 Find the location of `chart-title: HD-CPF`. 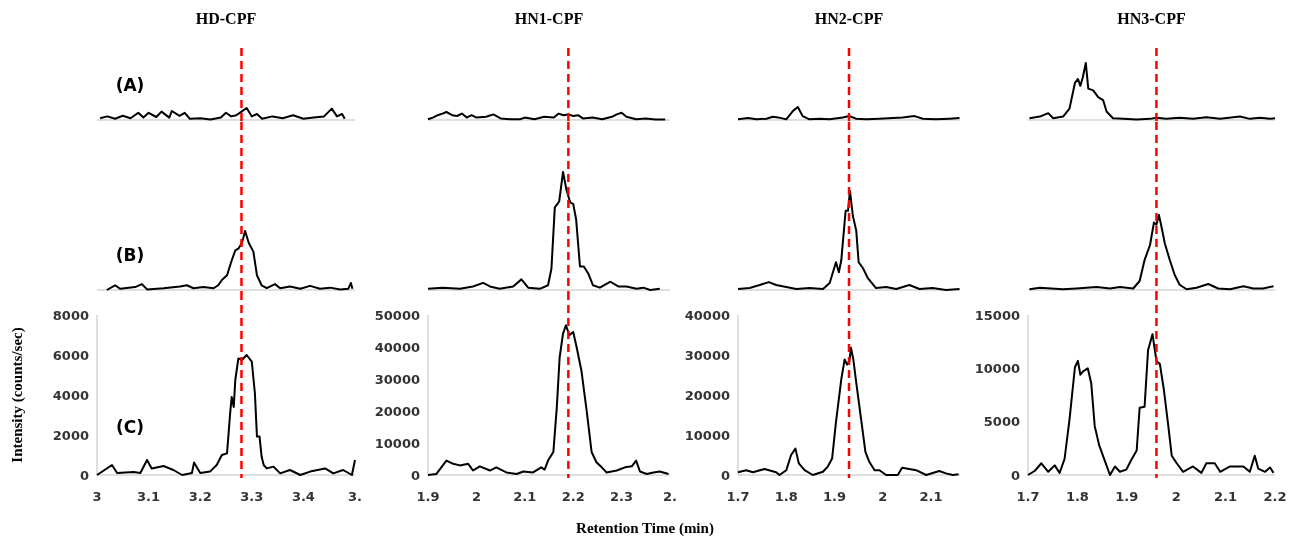

chart-title: HD-CPF is located at coordinates (226, 18).